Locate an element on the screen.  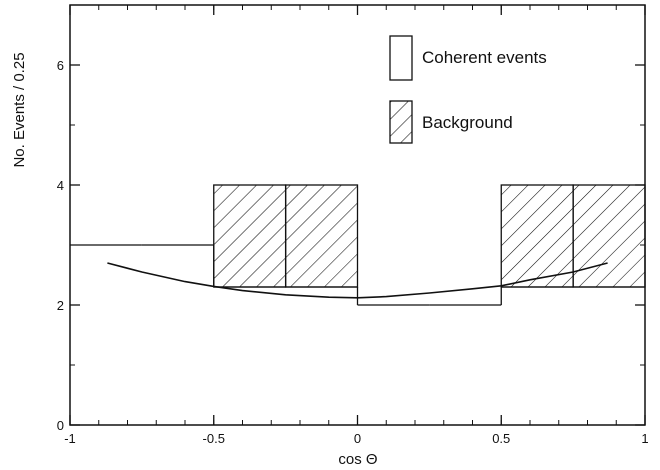
legend-swatch-background is located at coordinates (401, 122).